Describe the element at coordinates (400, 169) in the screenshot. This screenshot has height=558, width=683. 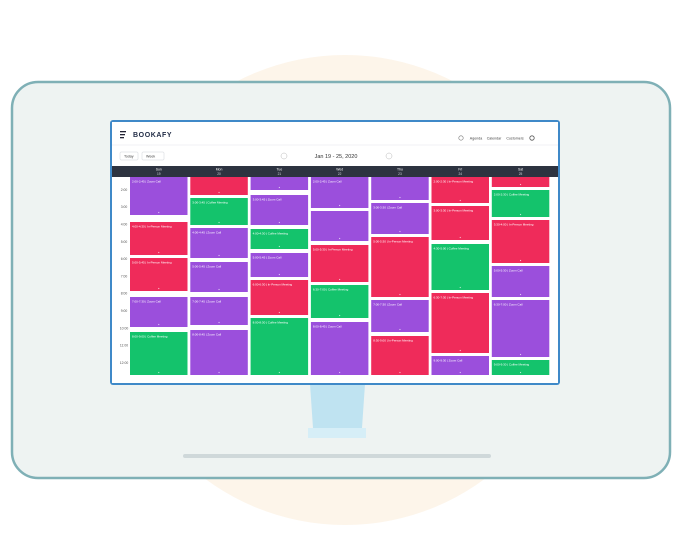
I see `day-name: Thu` at that location.